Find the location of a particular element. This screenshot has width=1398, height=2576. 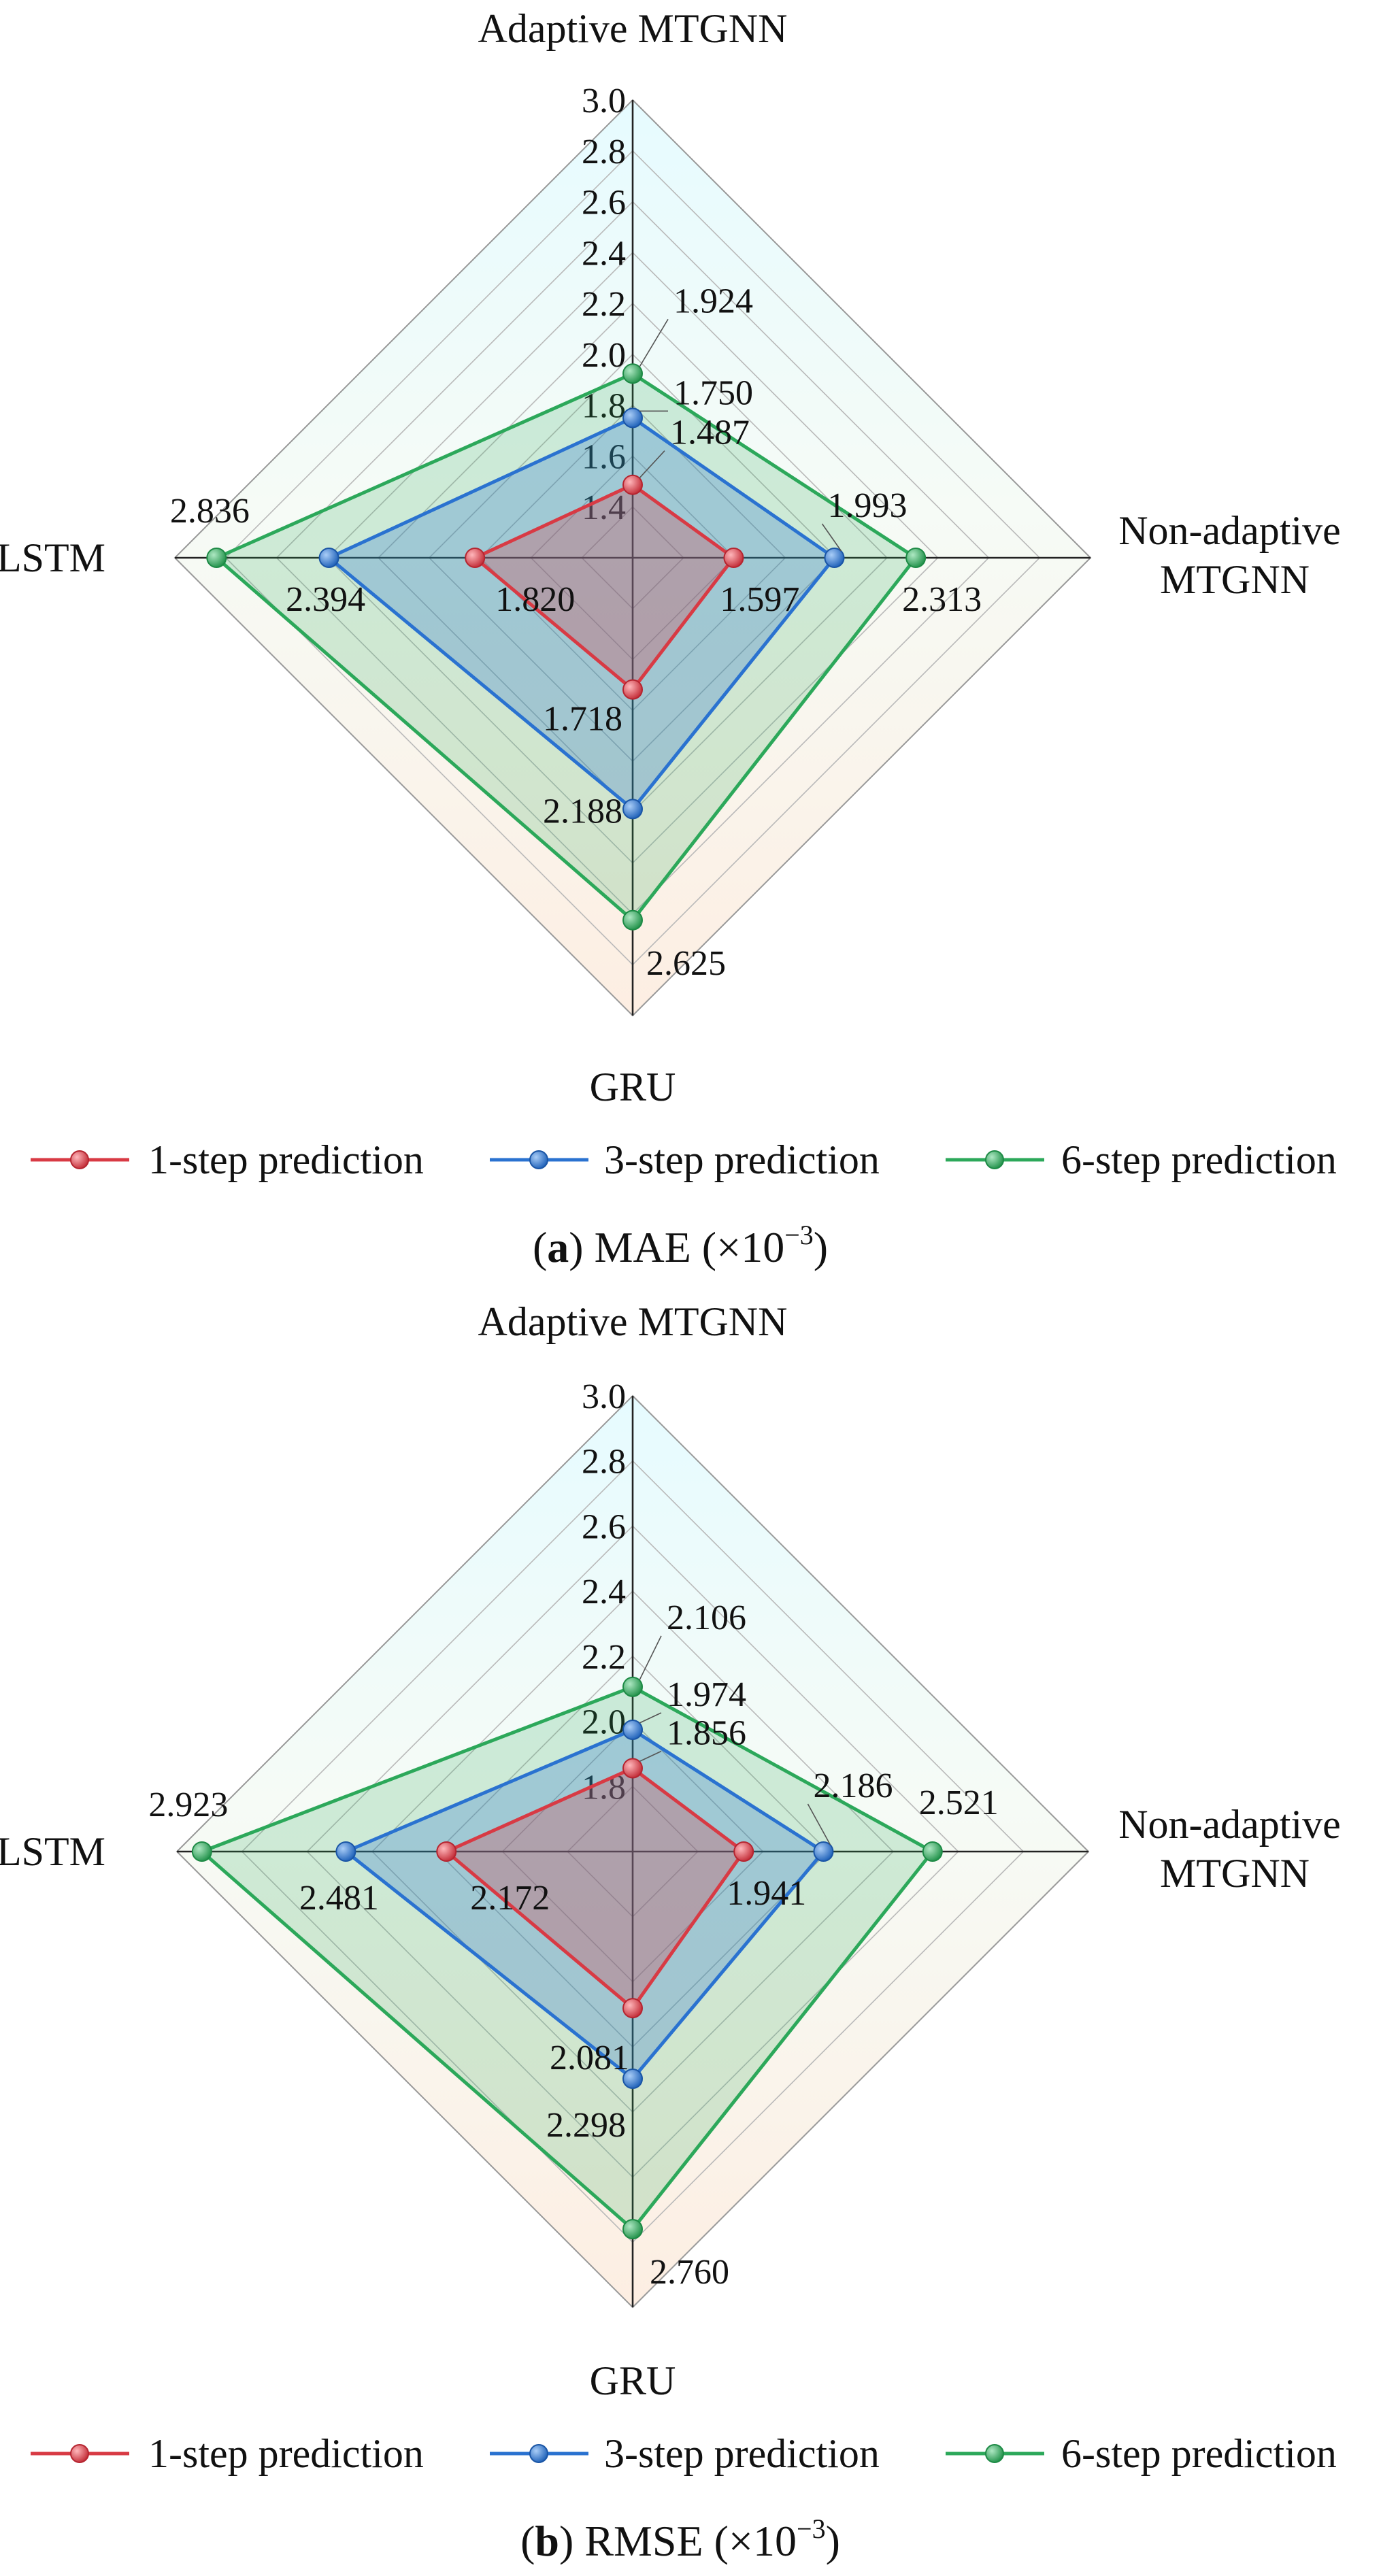

data-label: 2.760 is located at coordinates (689, 2272).